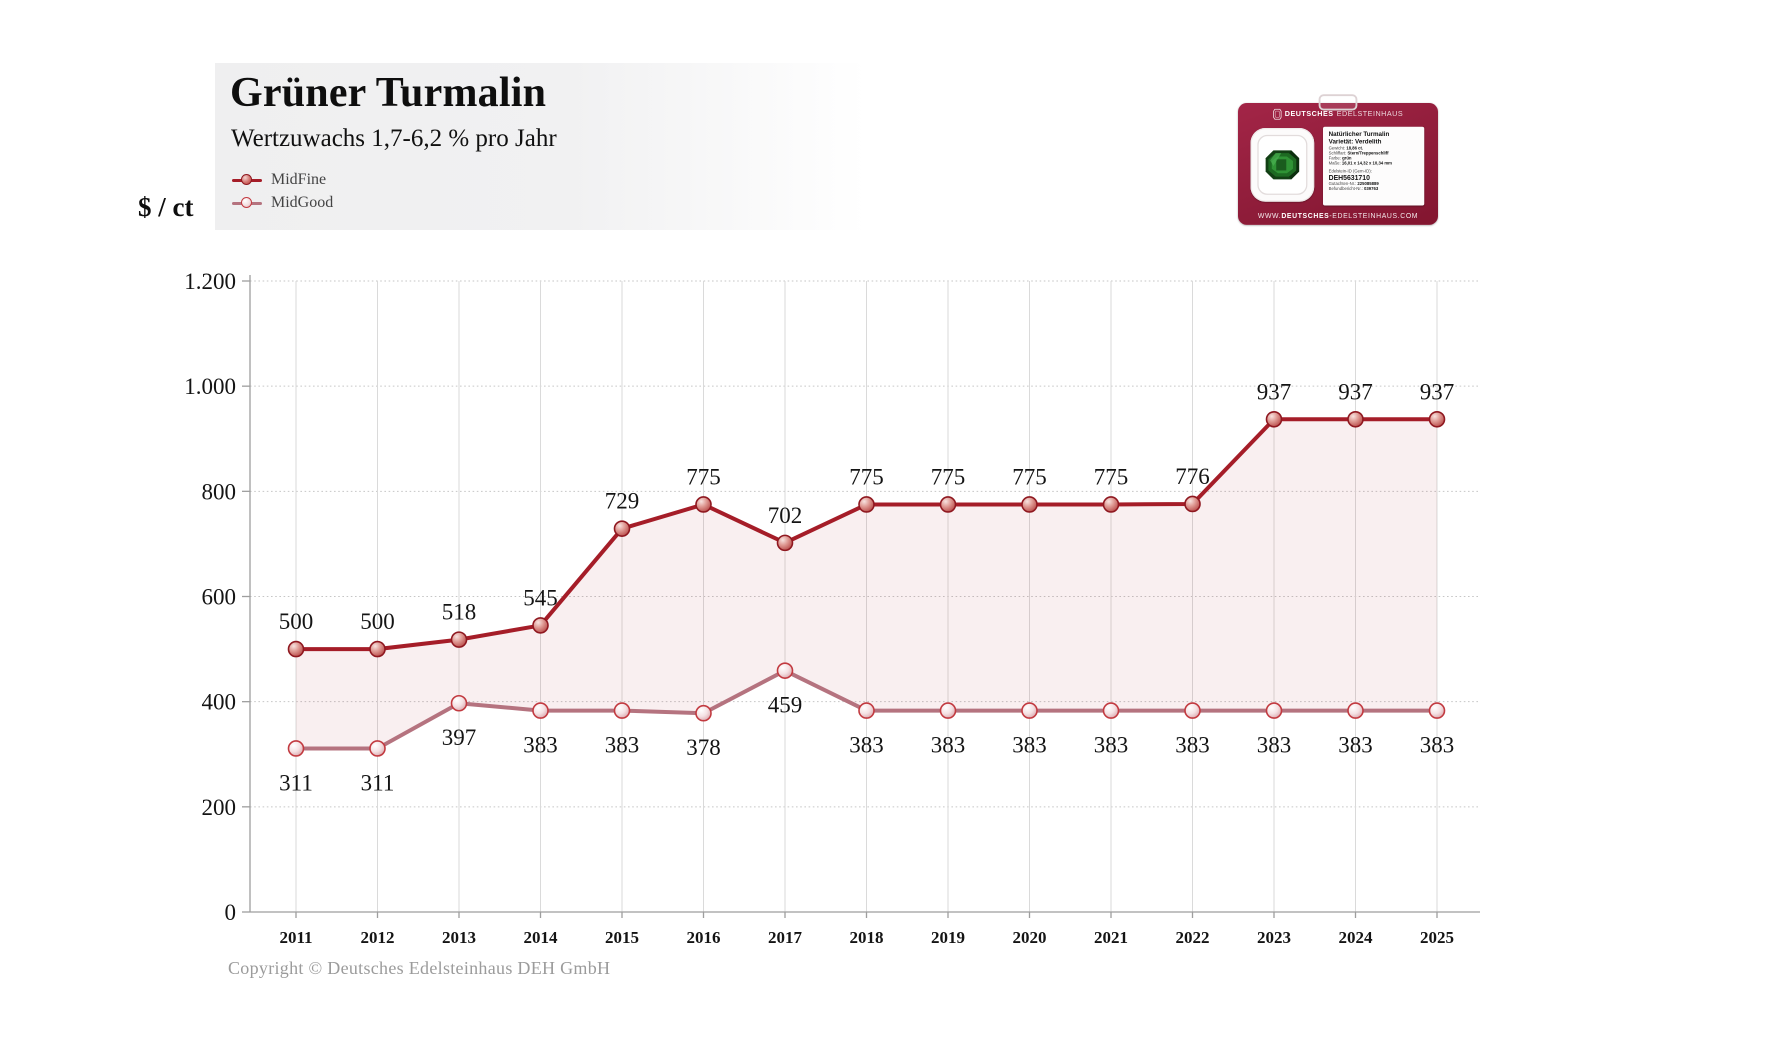  What do you see at coordinates (1269, 216) in the screenshot?
I see `website-prefix: WWW.` at bounding box center [1269, 216].